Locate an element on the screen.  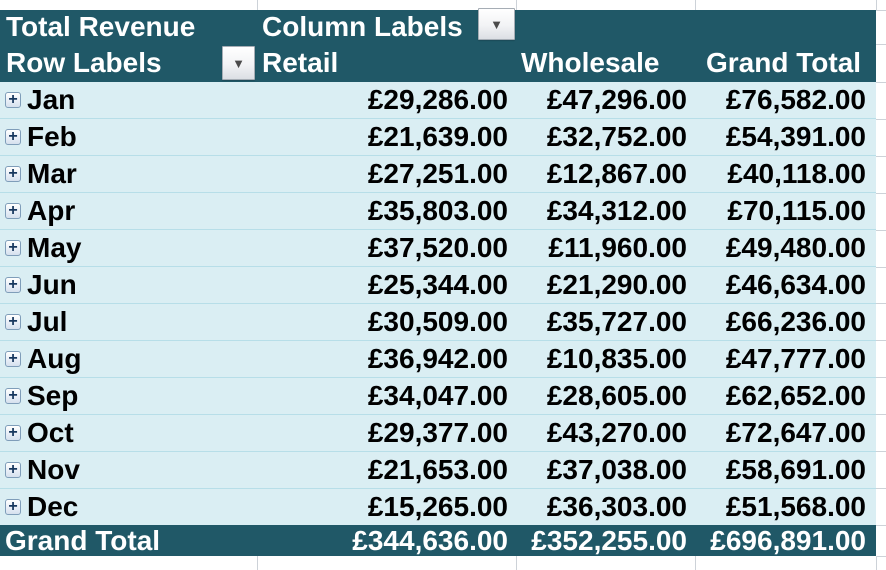
table-row: + Jan £29,286.00 £47,296.00 £76,582.00 is located at coordinates (438, 100).